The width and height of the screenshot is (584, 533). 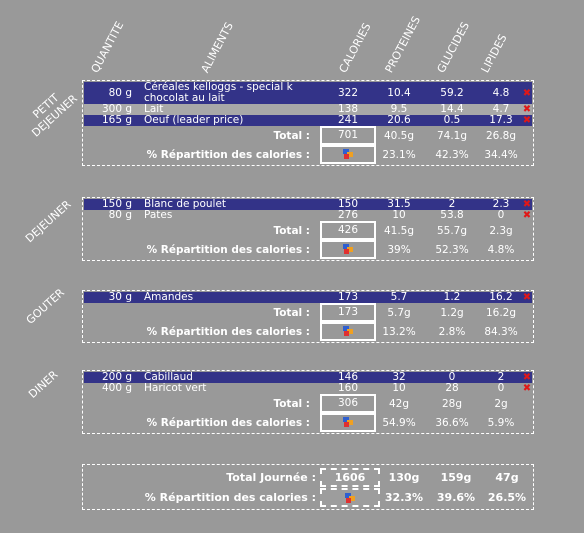 I want to click on total-lipides: 26.8g, so click(x=501, y=135).